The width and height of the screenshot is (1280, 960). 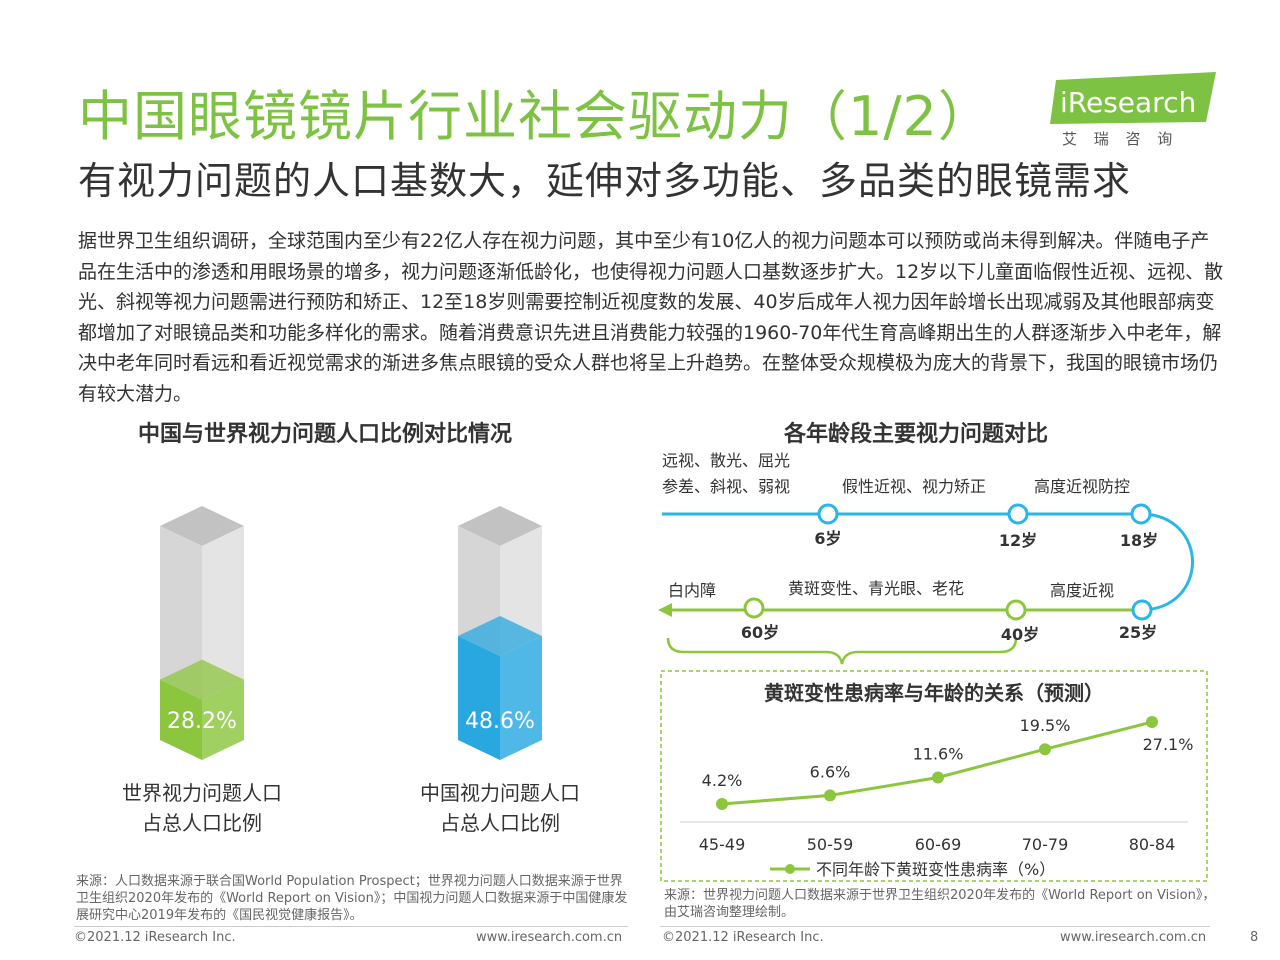 I want to click on timeline-bracket, so click(x=842, y=651).